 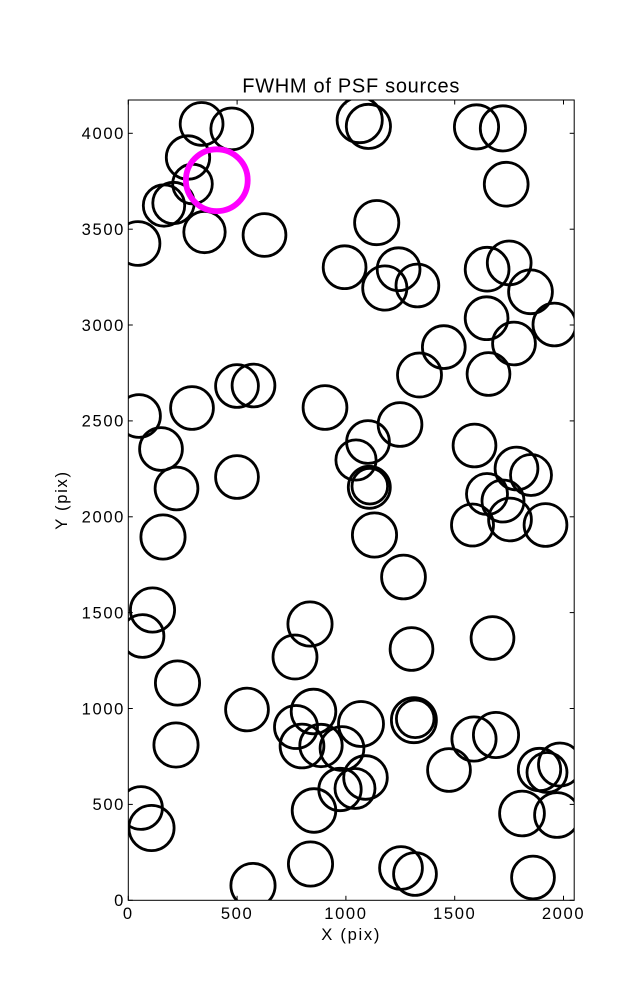 What do you see at coordinates (351, 934) in the screenshot?
I see `svg-text: X (pix)` at bounding box center [351, 934].